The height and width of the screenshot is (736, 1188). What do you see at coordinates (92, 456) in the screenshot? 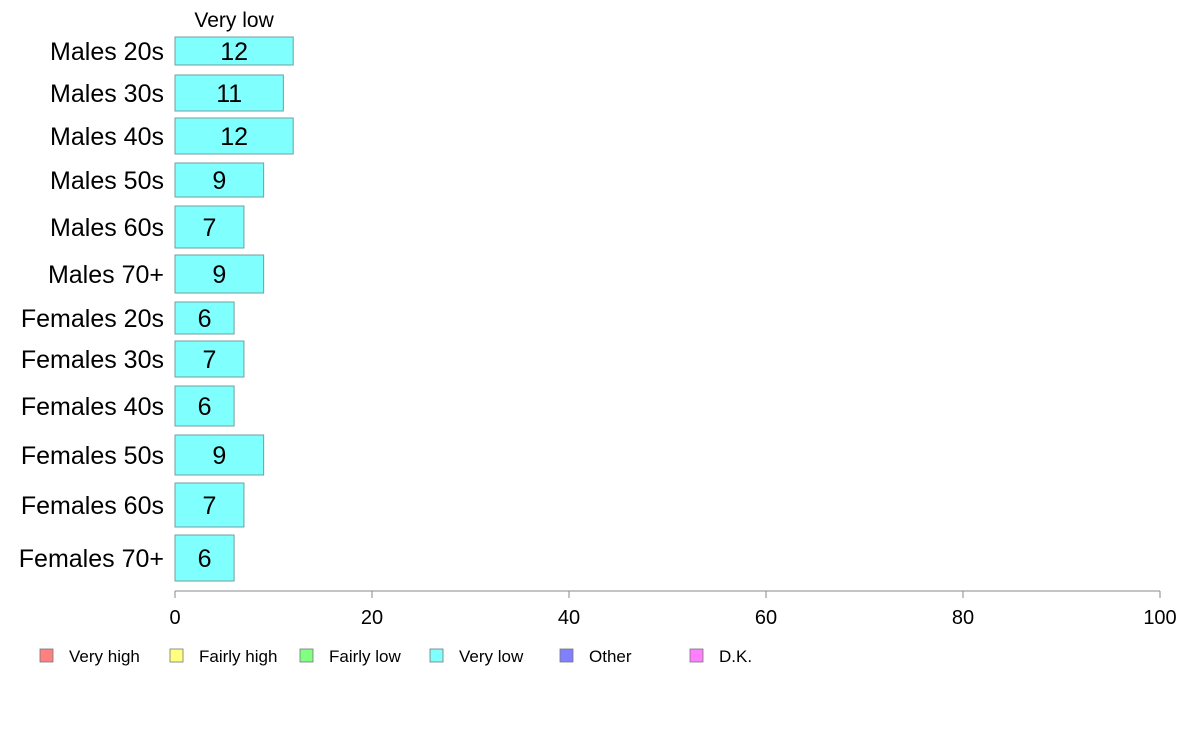
I see `category-label: Females 50s` at bounding box center [92, 456].